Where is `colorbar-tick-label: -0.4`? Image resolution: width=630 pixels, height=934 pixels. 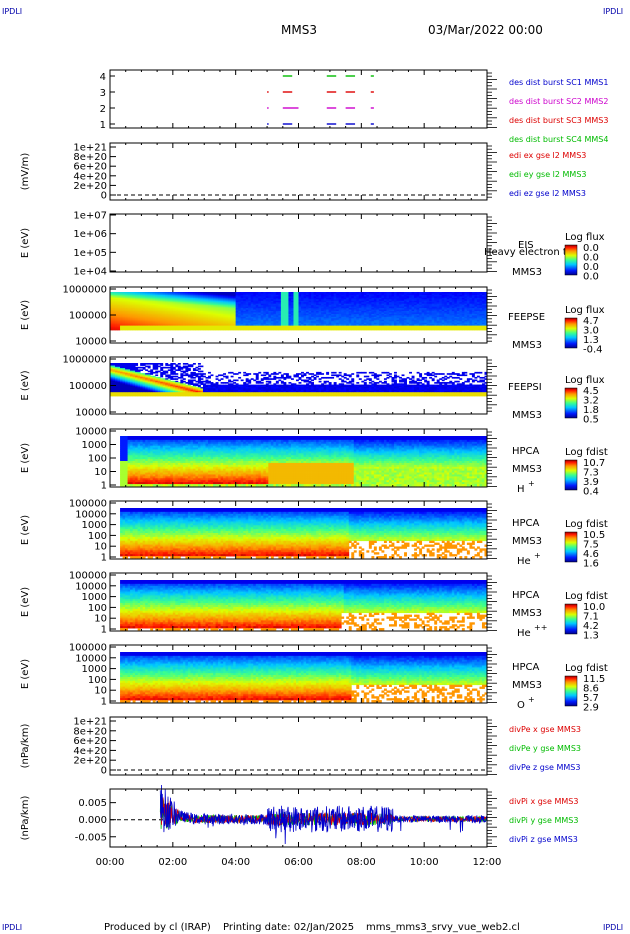
colorbar-tick-label: -0.4 is located at coordinates (593, 350).